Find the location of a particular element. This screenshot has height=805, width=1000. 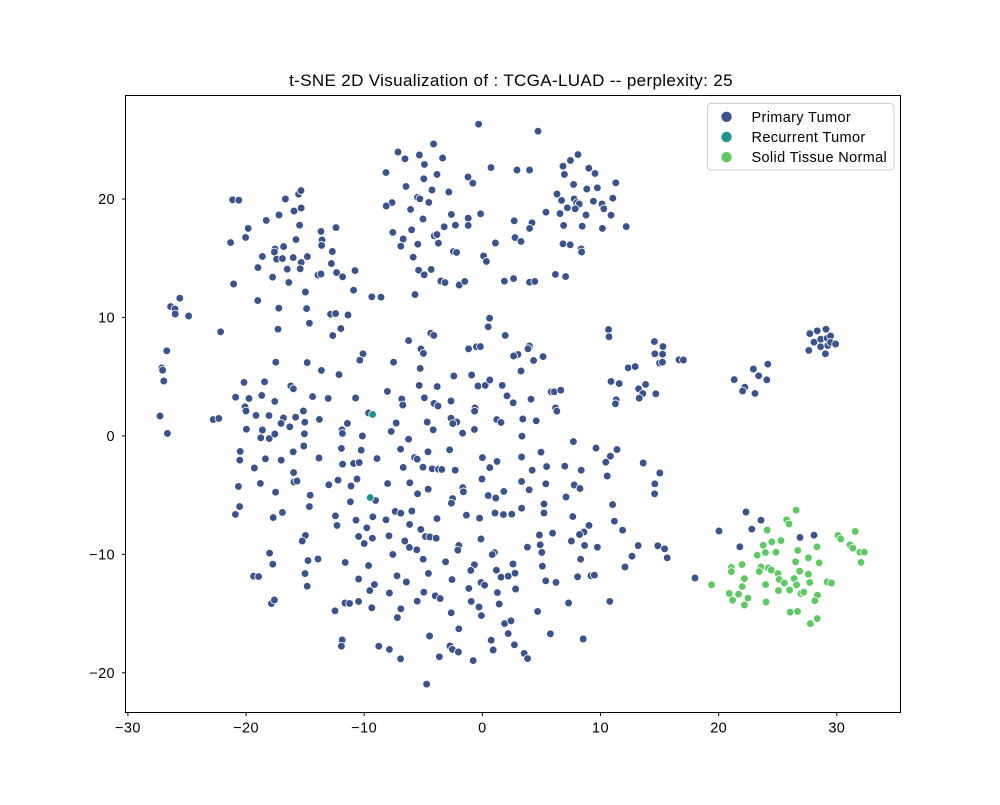

svg-text: −30 is located at coordinates (128, 729).